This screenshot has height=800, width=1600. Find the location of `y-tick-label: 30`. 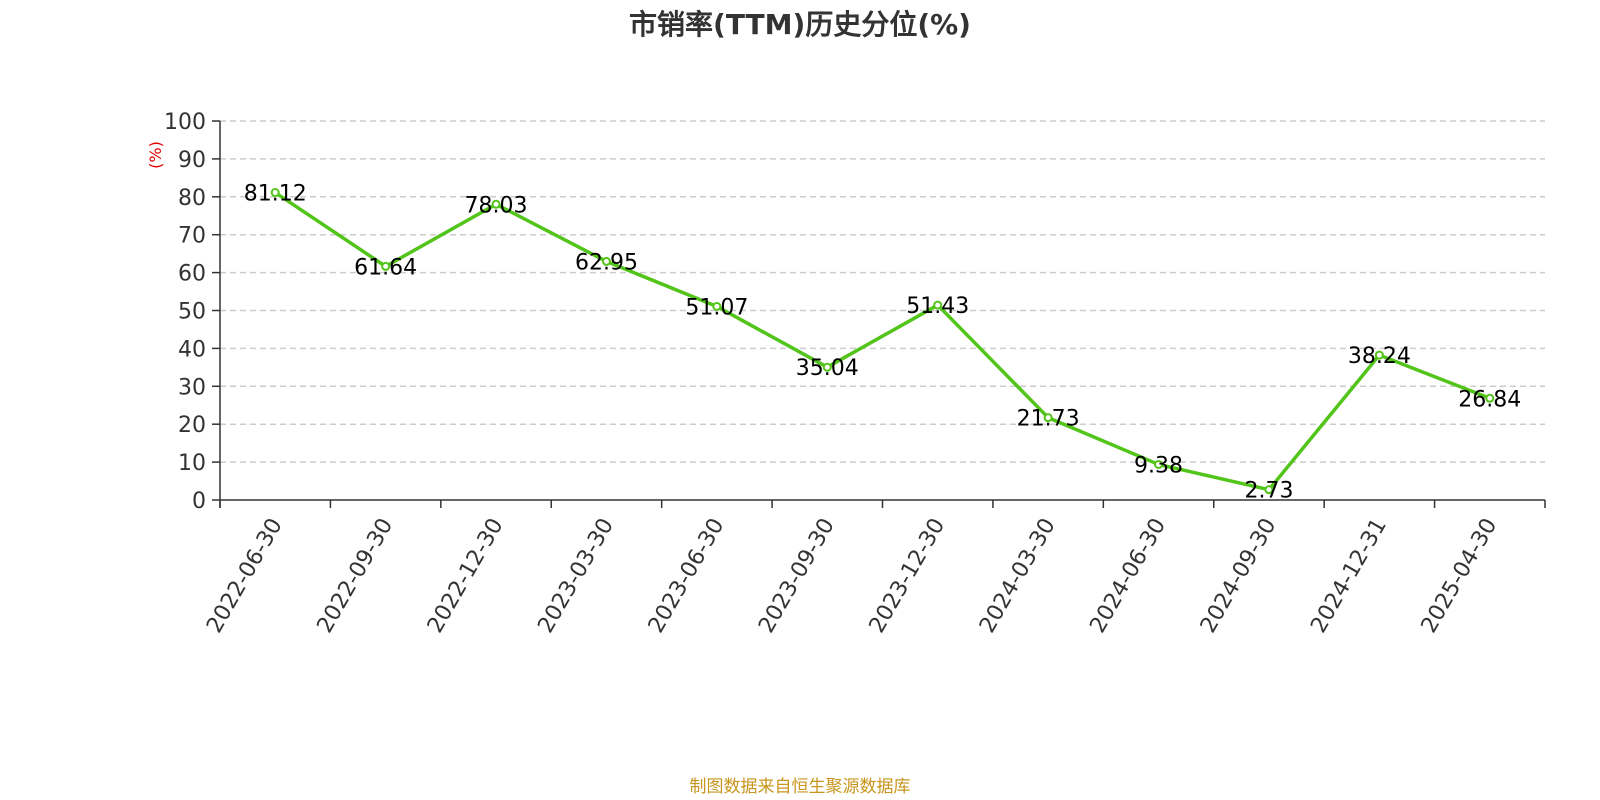

y-tick-label: 30 is located at coordinates (192, 387).